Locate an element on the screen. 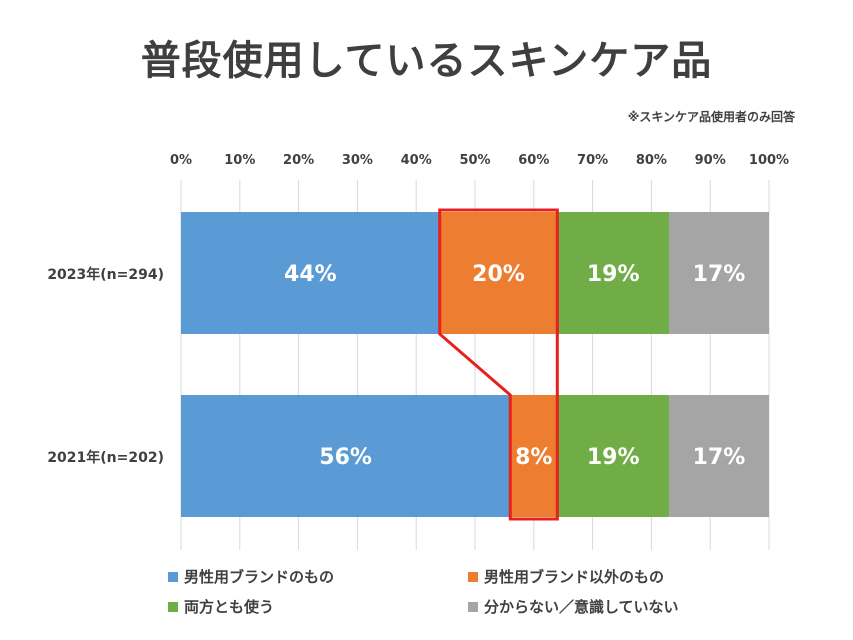 Image resolution: width=853 pixels, height=640 pixels. data-label: 44% is located at coordinates (310, 274).